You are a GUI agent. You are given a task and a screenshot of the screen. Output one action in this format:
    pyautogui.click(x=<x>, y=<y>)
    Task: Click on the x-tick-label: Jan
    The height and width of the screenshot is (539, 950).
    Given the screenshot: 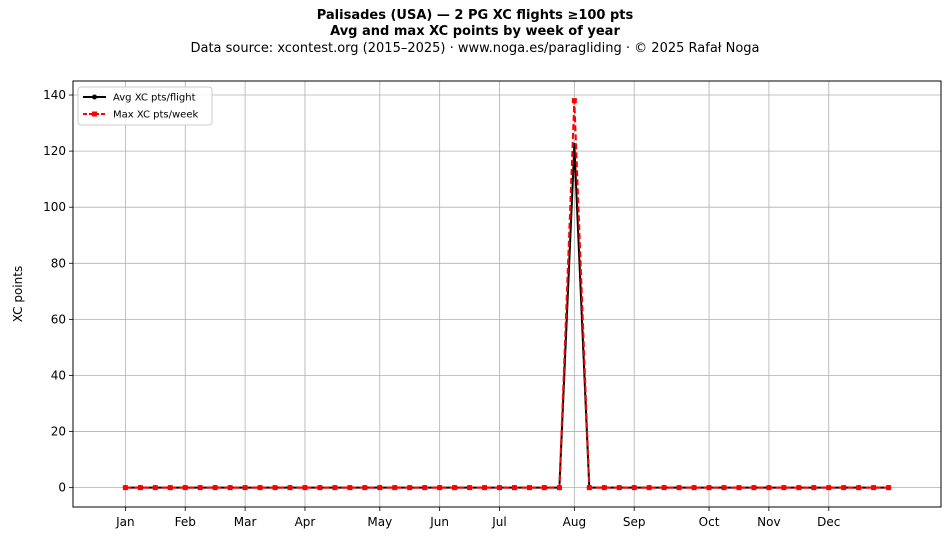 What is the action you would take?
    pyautogui.click(x=125, y=522)
    